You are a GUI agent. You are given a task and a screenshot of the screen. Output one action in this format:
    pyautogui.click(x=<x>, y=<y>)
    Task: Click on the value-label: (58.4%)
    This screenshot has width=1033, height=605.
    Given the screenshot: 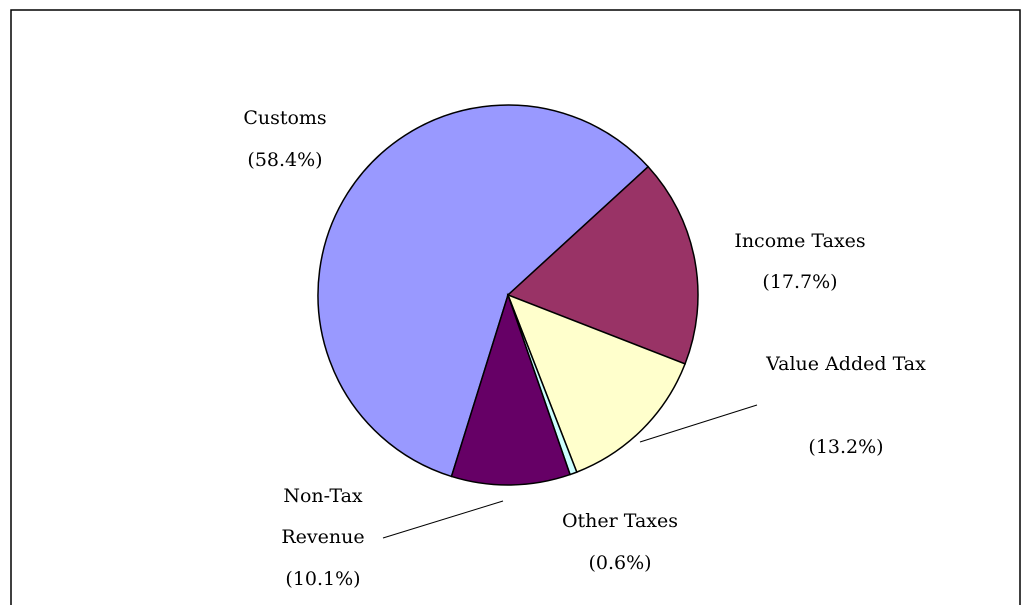 What is the action you would take?
    pyautogui.click(x=285, y=160)
    